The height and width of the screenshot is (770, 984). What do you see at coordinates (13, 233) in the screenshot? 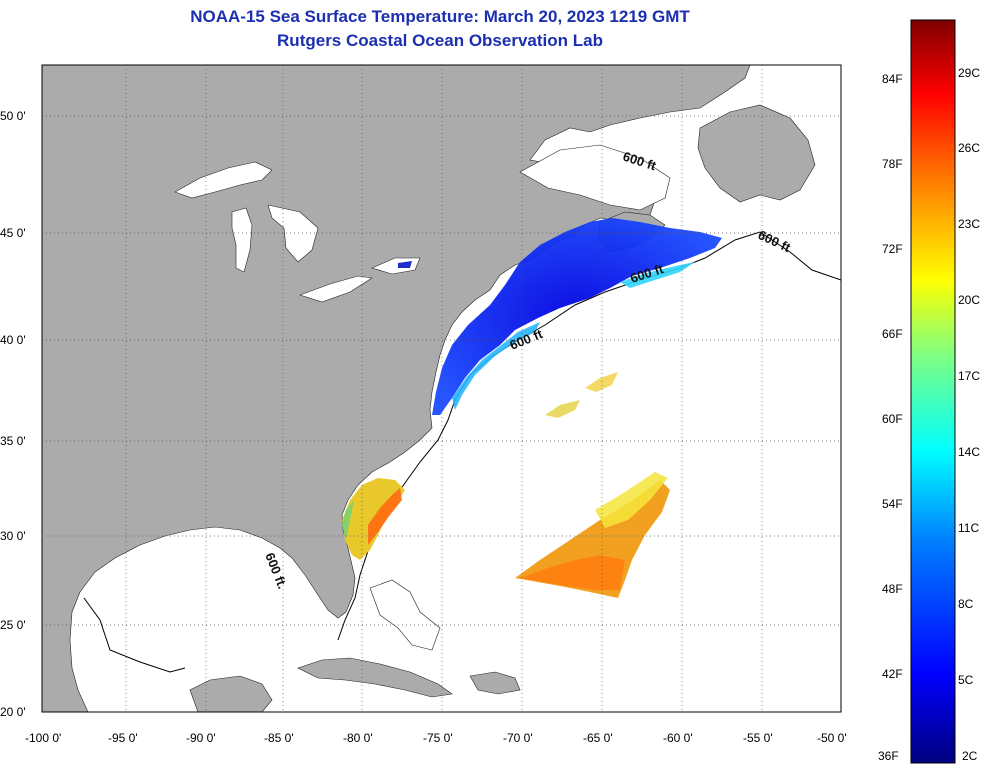
I see `lat-label: 45 0'` at bounding box center [13, 233].